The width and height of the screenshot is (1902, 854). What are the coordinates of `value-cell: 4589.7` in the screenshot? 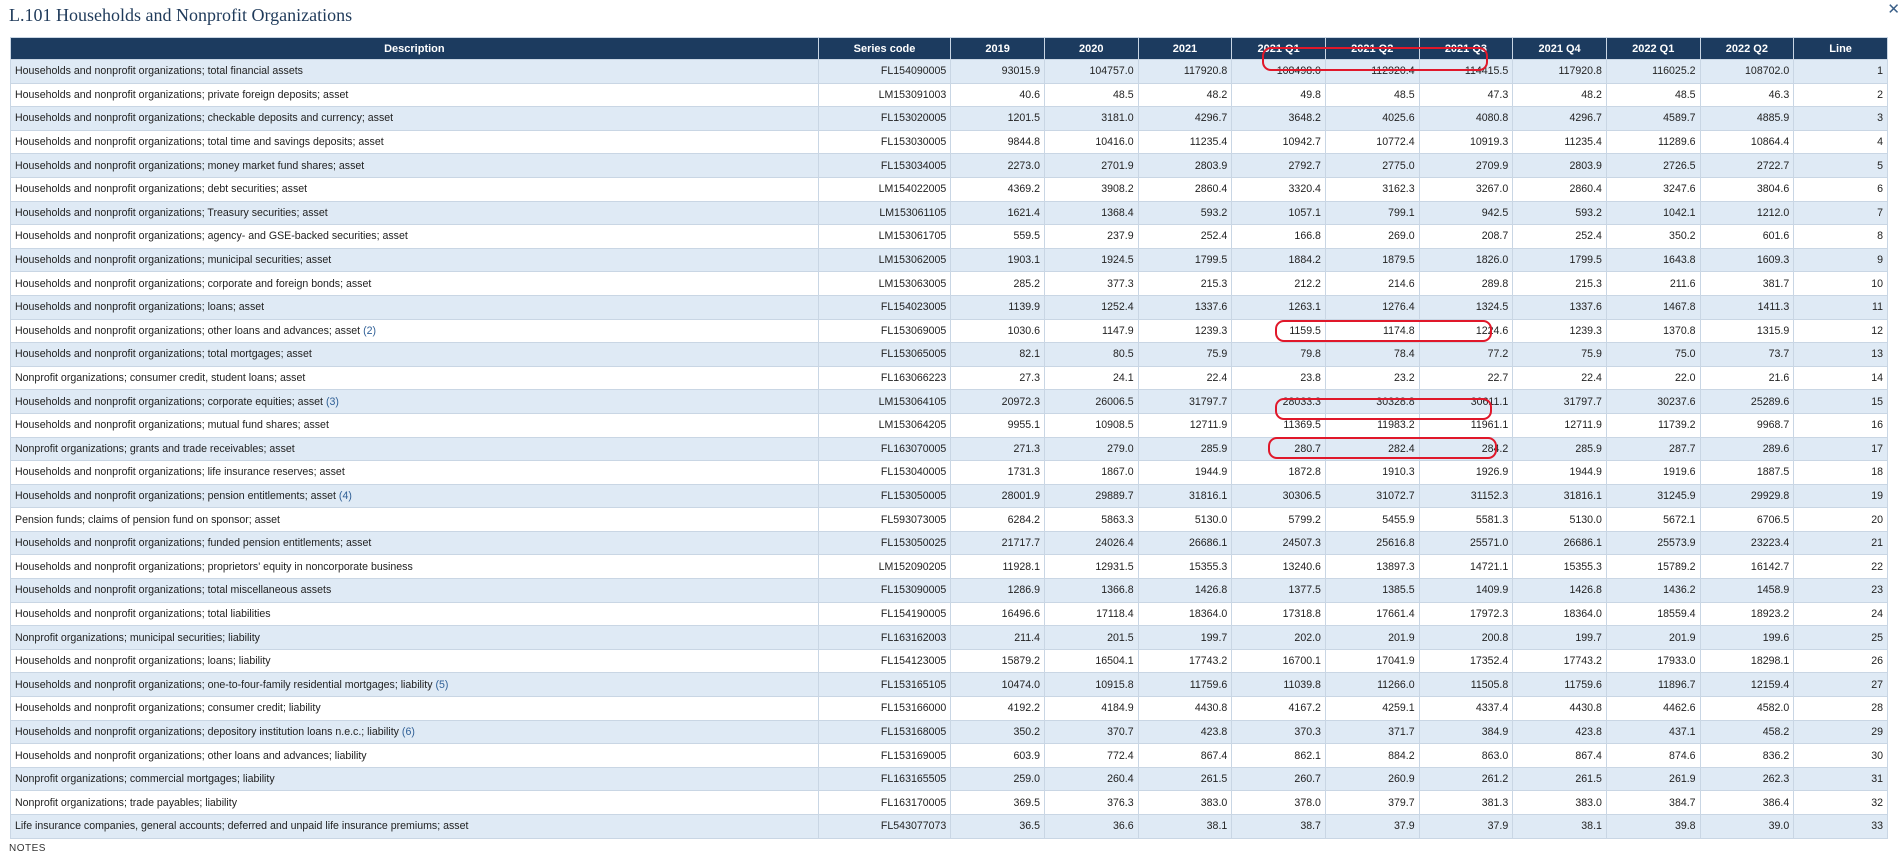 It's located at (1653, 118).